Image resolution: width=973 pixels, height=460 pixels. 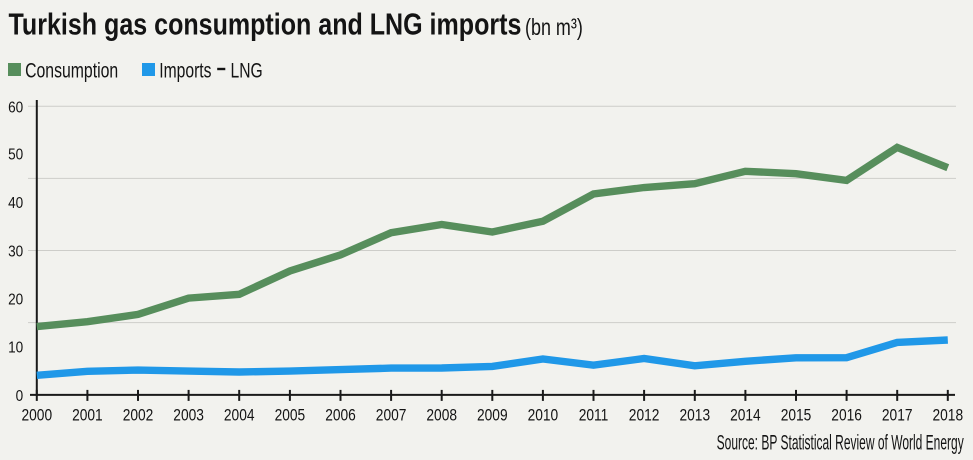 What do you see at coordinates (846, 415) in the screenshot?
I see `svg-text: 2016` at bounding box center [846, 415].